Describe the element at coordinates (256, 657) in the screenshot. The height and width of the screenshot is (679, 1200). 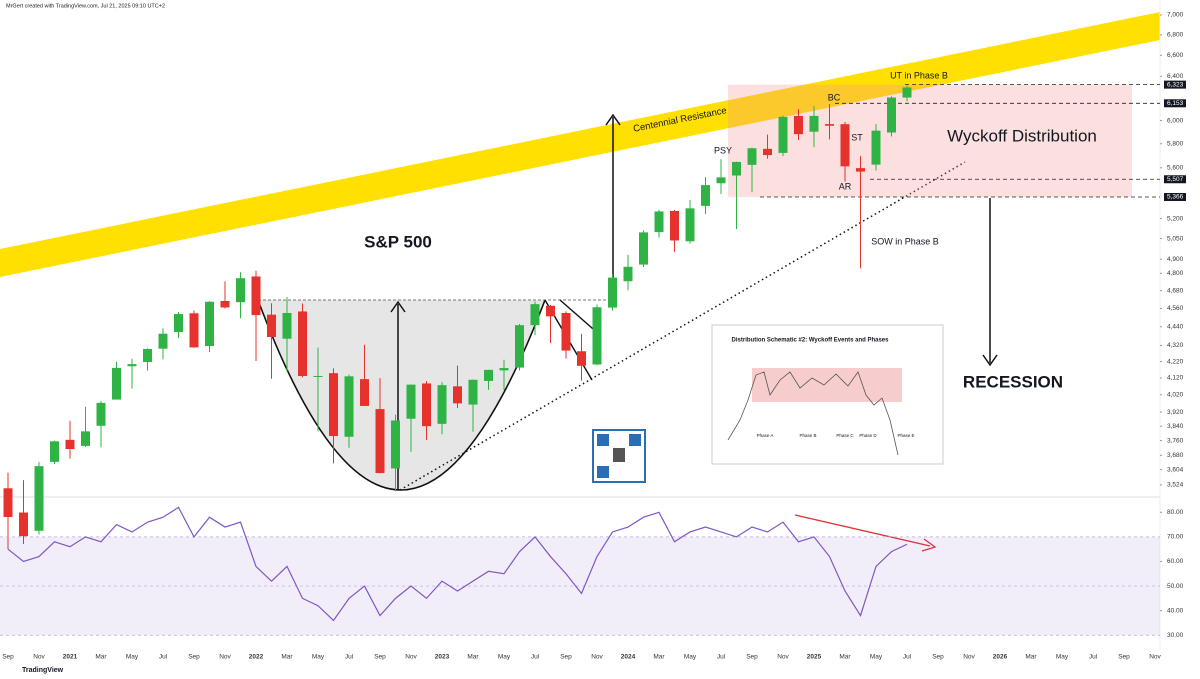
I see `x-tick-label: 2022` at that location.